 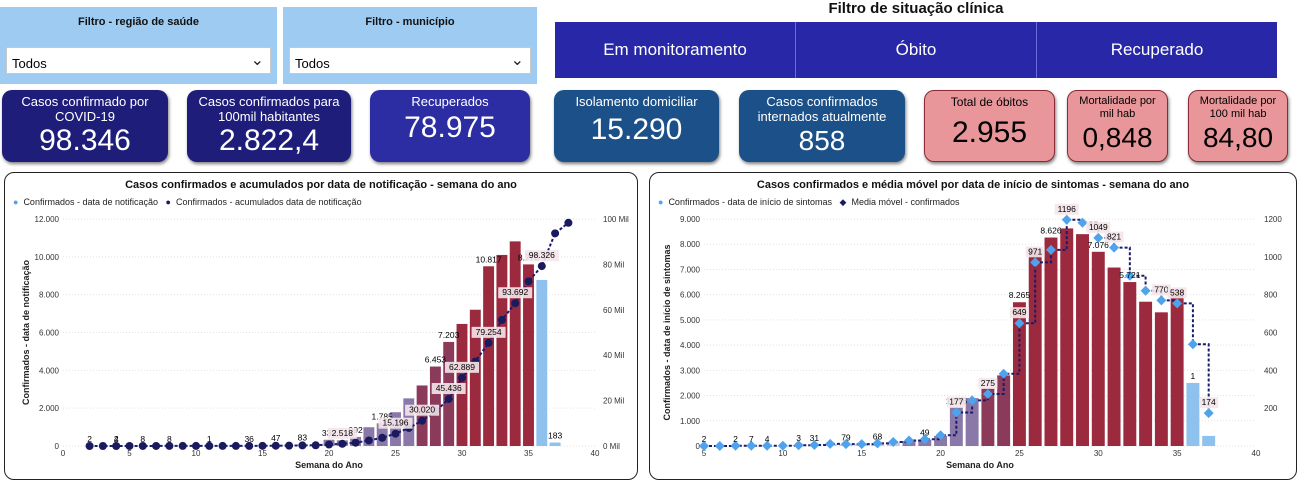 What do you see at coordinates (276, 438) in the screenshot?
I see `bar-value-label: 47` at bounding box center [276, 438].